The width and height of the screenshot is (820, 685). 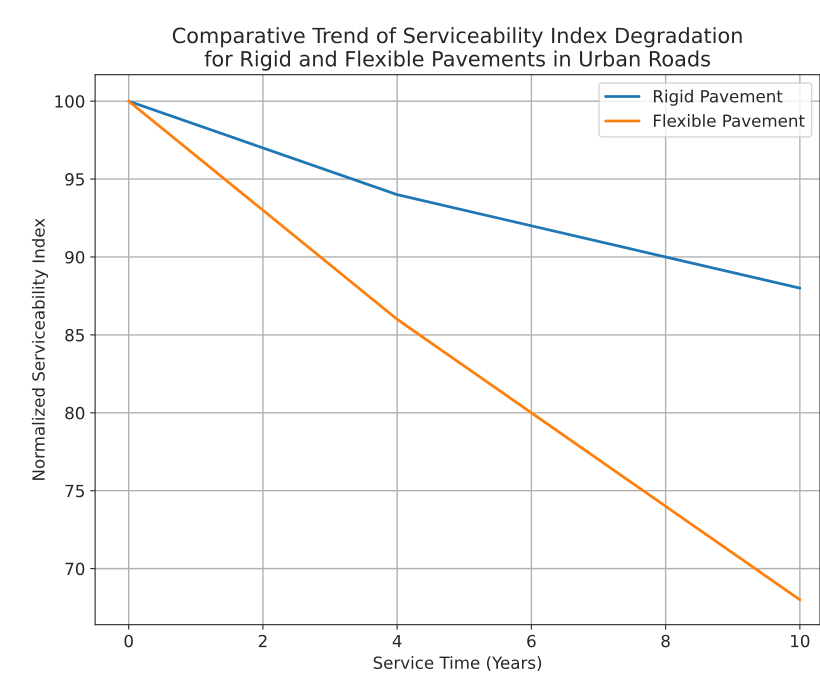 What do you see at coordinates (128, 641) in the screenshot?
I see `x-tick-label: 0` at bounding box center [128, 641].